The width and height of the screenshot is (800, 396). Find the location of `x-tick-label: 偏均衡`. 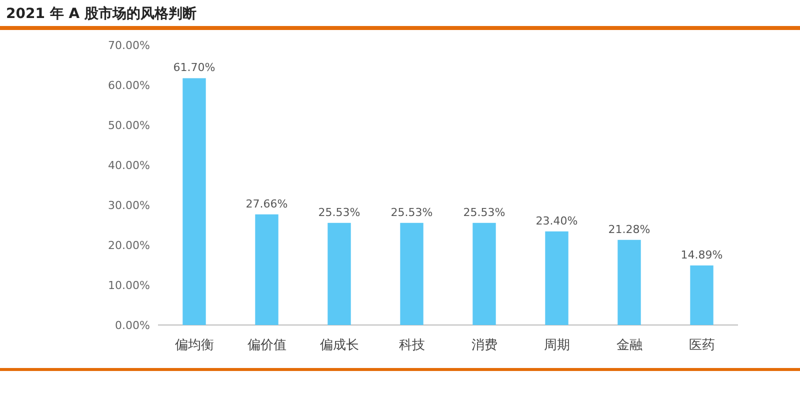

x-tick-label: 偏均衡 is located at coordinates (194, 345).